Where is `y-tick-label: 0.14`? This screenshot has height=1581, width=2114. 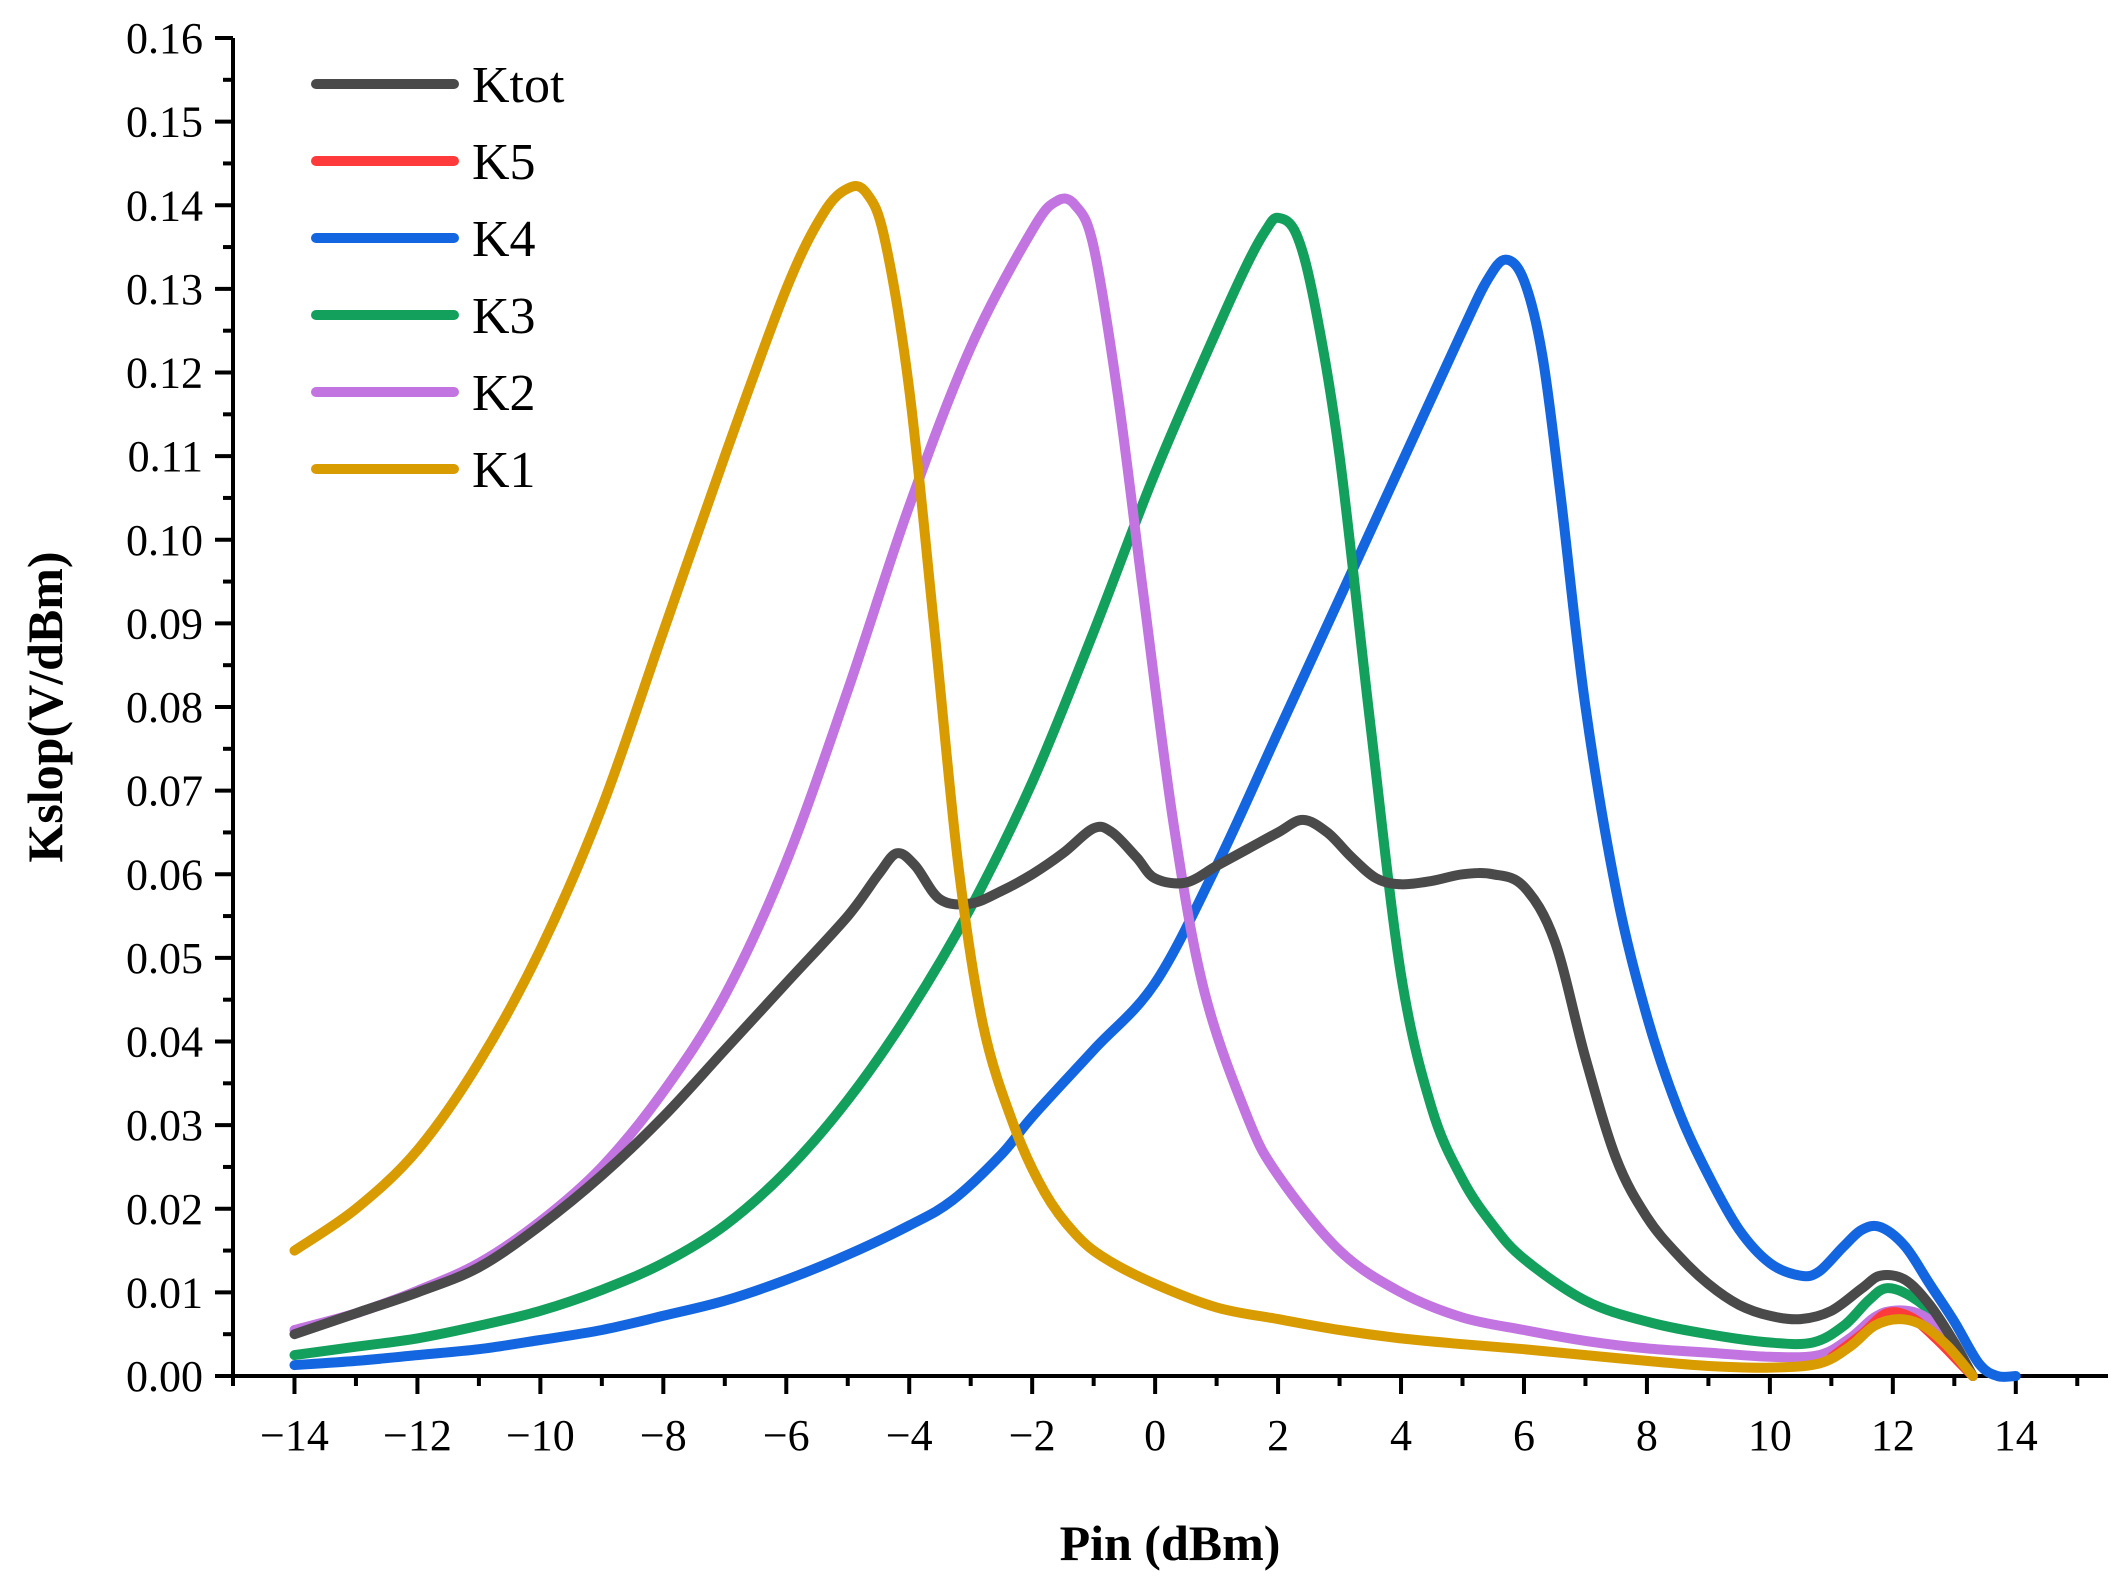
y-tick-label: 0.14 is located at coordinates (164, 205).